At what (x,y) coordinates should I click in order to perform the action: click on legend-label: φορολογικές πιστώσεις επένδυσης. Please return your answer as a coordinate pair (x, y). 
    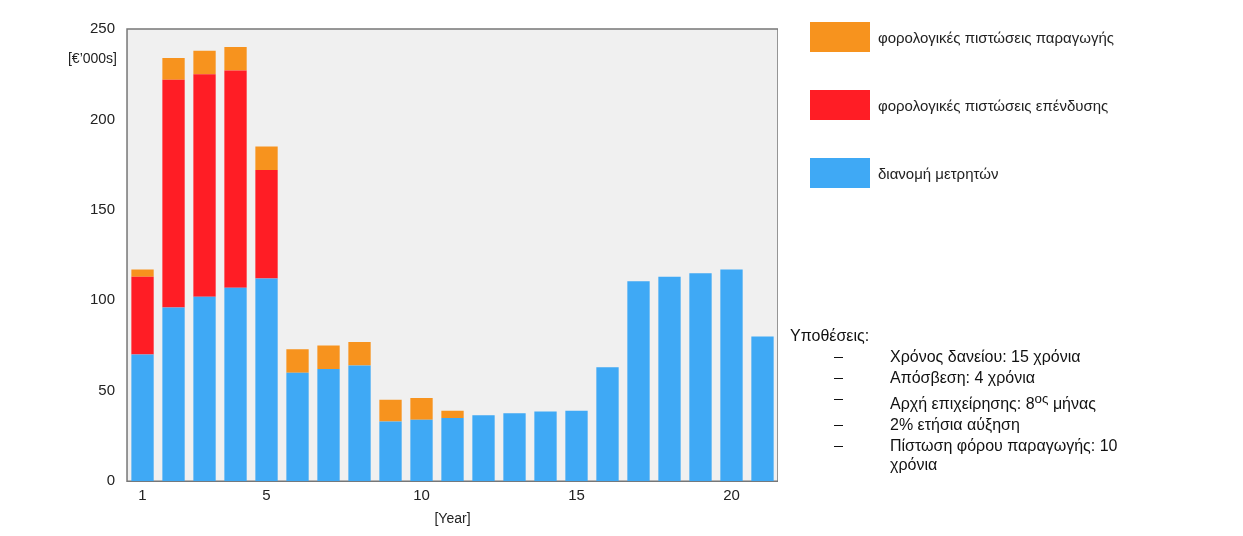
    Looking at the image, I should click on (993, 105).